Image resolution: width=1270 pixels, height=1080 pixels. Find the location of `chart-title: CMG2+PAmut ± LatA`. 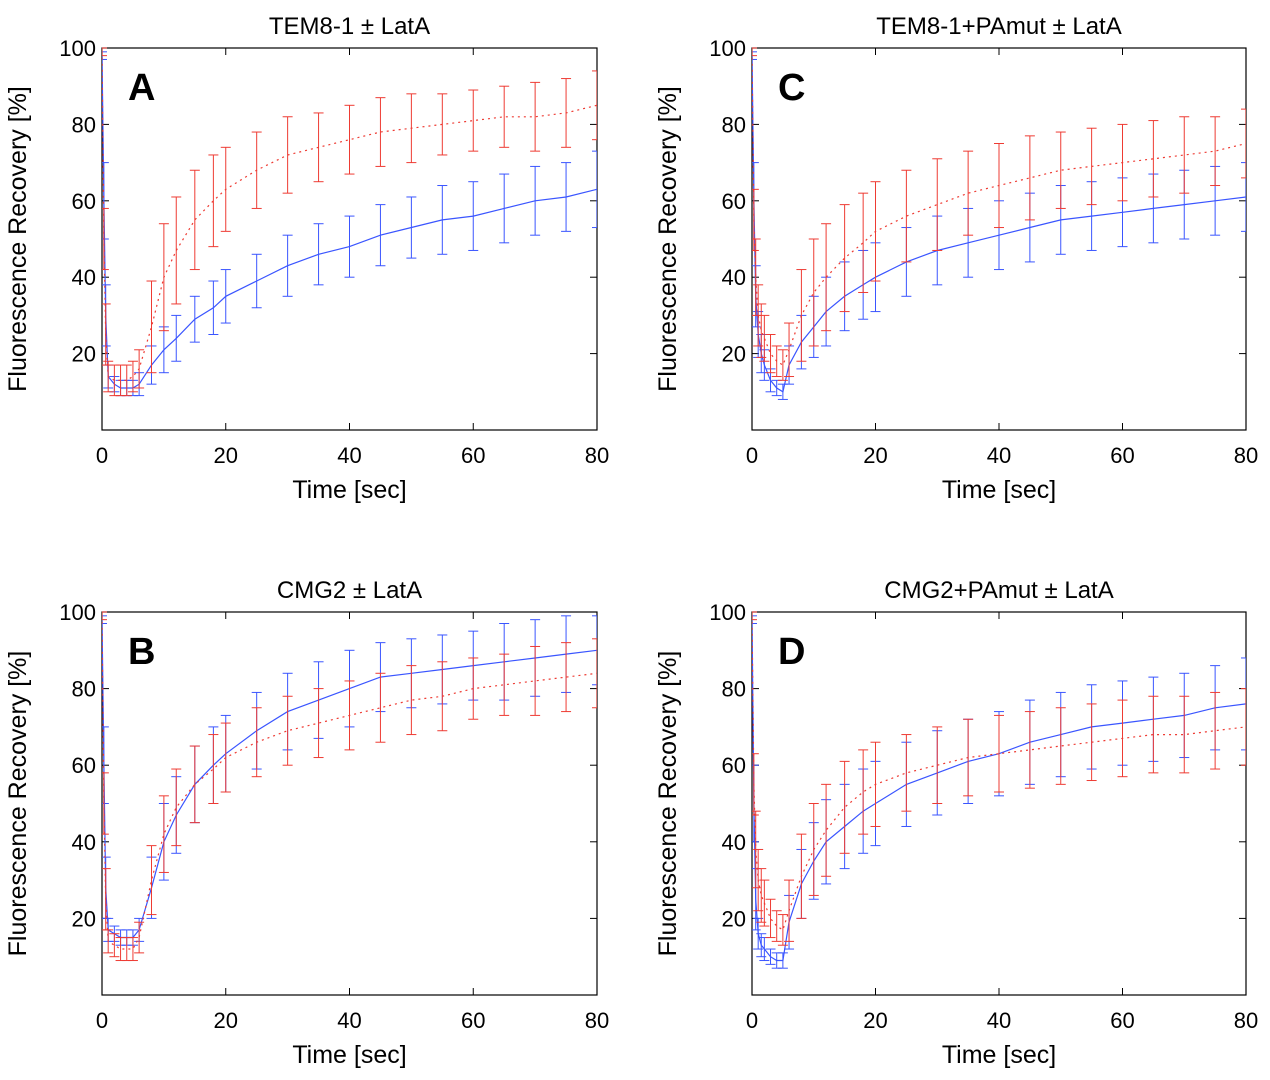

chart-title: CMG2+PAmut ± LatA is located at coordinates (998, 590).